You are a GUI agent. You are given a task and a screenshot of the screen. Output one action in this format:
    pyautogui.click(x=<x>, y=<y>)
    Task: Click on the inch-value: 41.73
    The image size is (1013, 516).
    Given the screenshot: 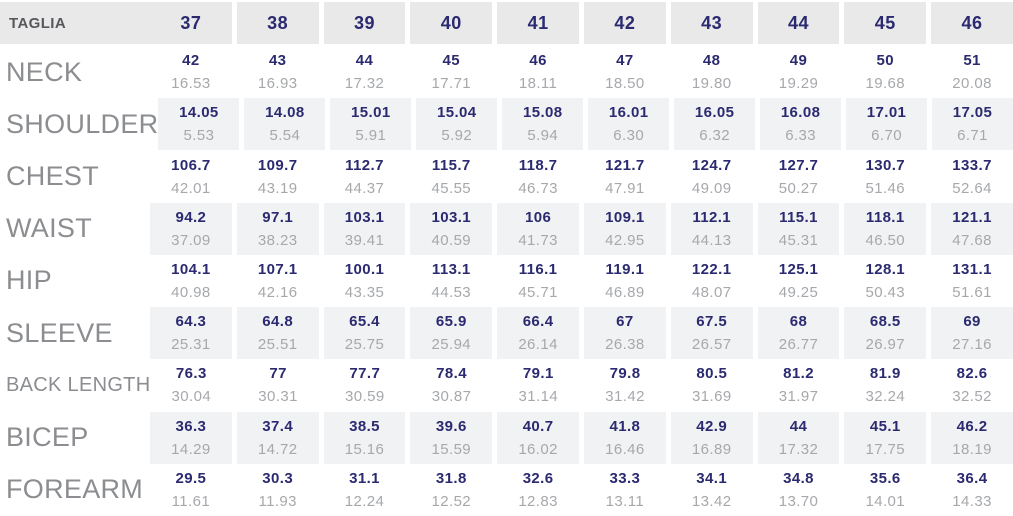 What is the action you would take?
    pyautogui.click(x=538, y=240)
    